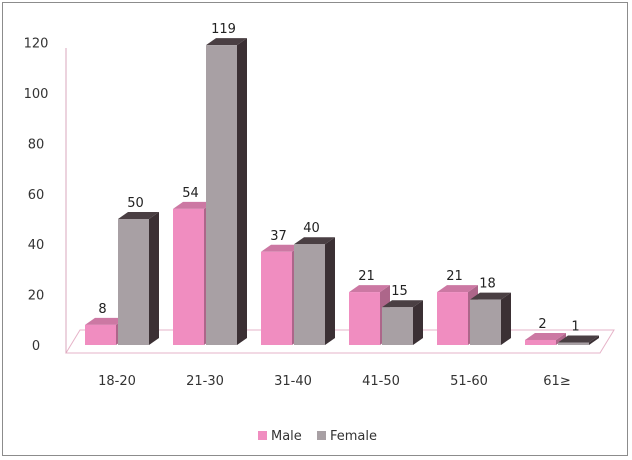  Describe the element at coordinates (223, 29) in the screenshot. I see `data-label: 119` at that location.